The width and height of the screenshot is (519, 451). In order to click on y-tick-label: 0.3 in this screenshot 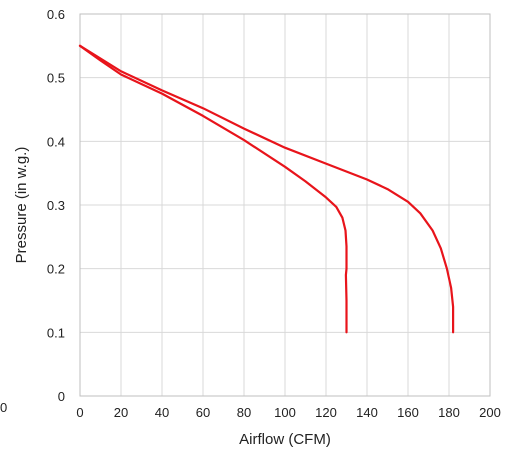, I will do `click(56, 205)`.